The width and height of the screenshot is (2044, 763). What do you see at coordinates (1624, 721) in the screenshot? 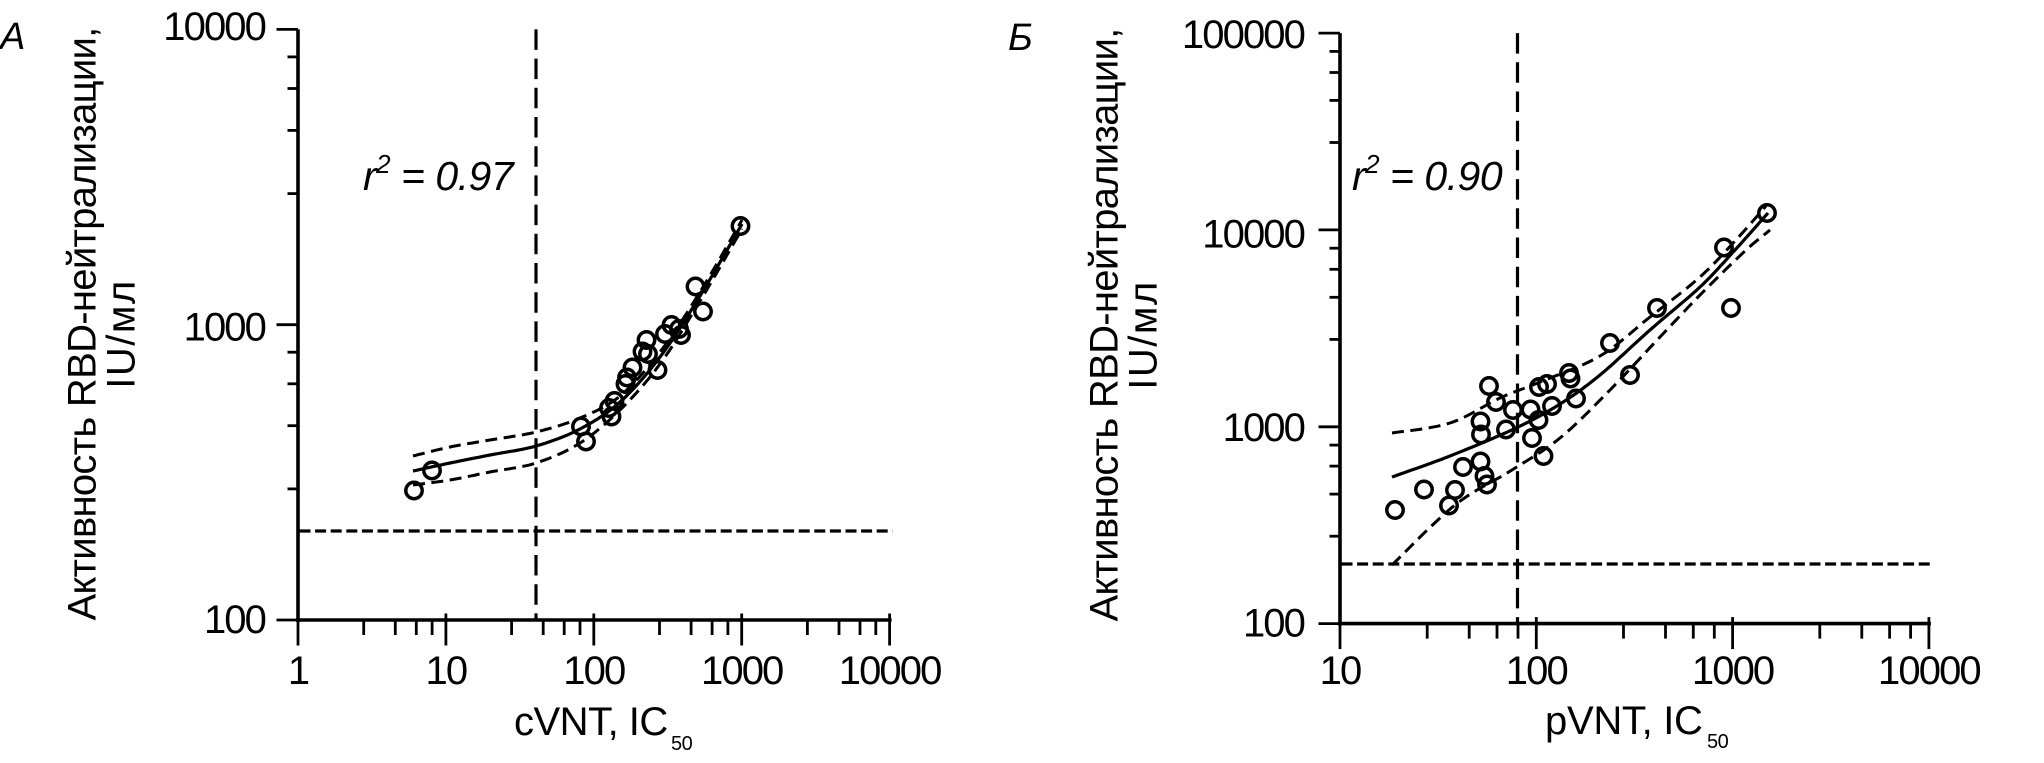
I see `svg-text: pVNT, IC` at bounding box center [1624, 721].